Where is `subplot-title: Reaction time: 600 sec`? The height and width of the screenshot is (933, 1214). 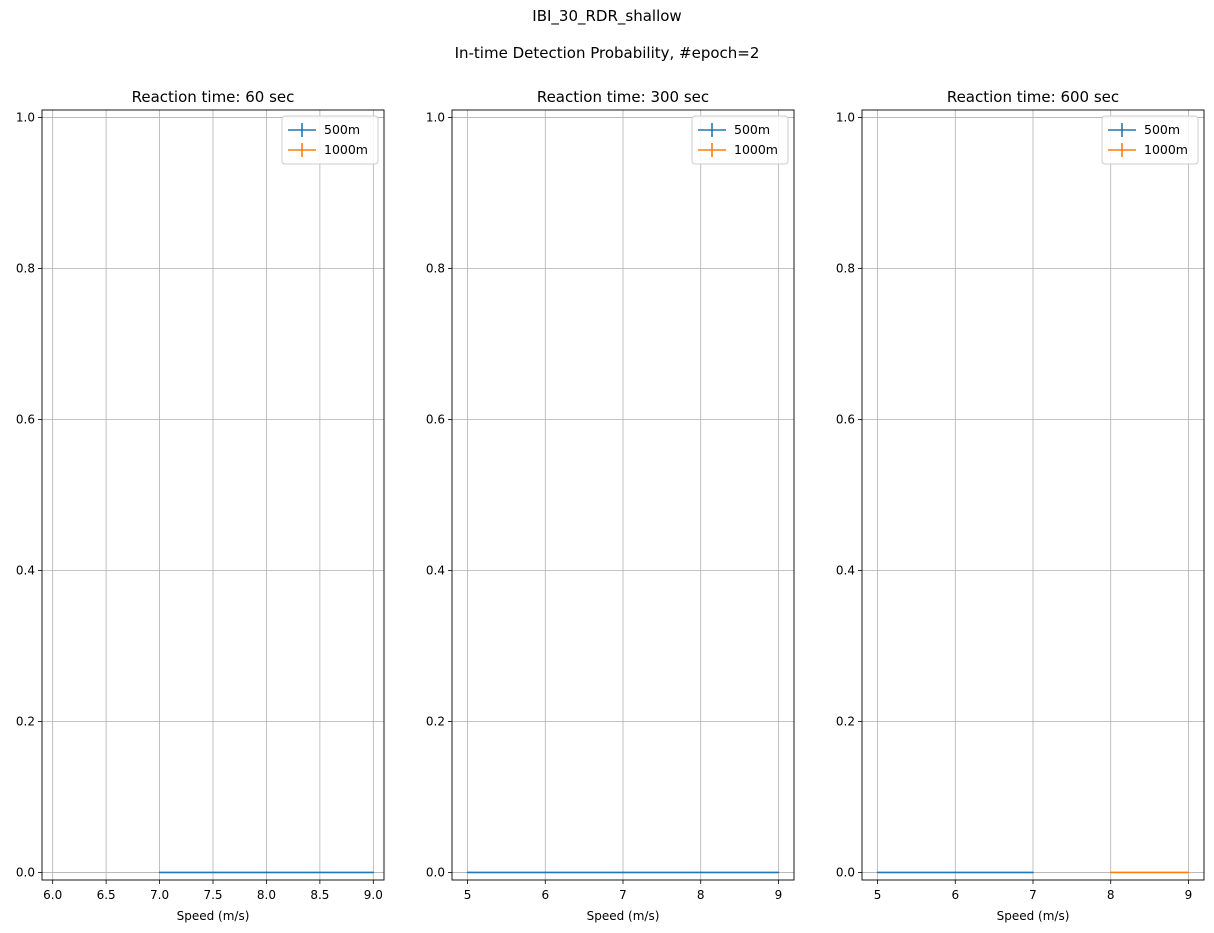
subplot-title: Reaction time: 600 sec is located at coordinates (1033, 97).